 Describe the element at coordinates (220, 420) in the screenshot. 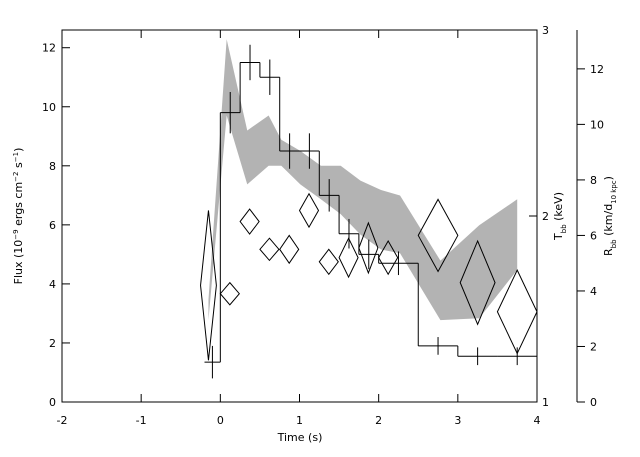

I see `x-tick-label: 0` at that location.